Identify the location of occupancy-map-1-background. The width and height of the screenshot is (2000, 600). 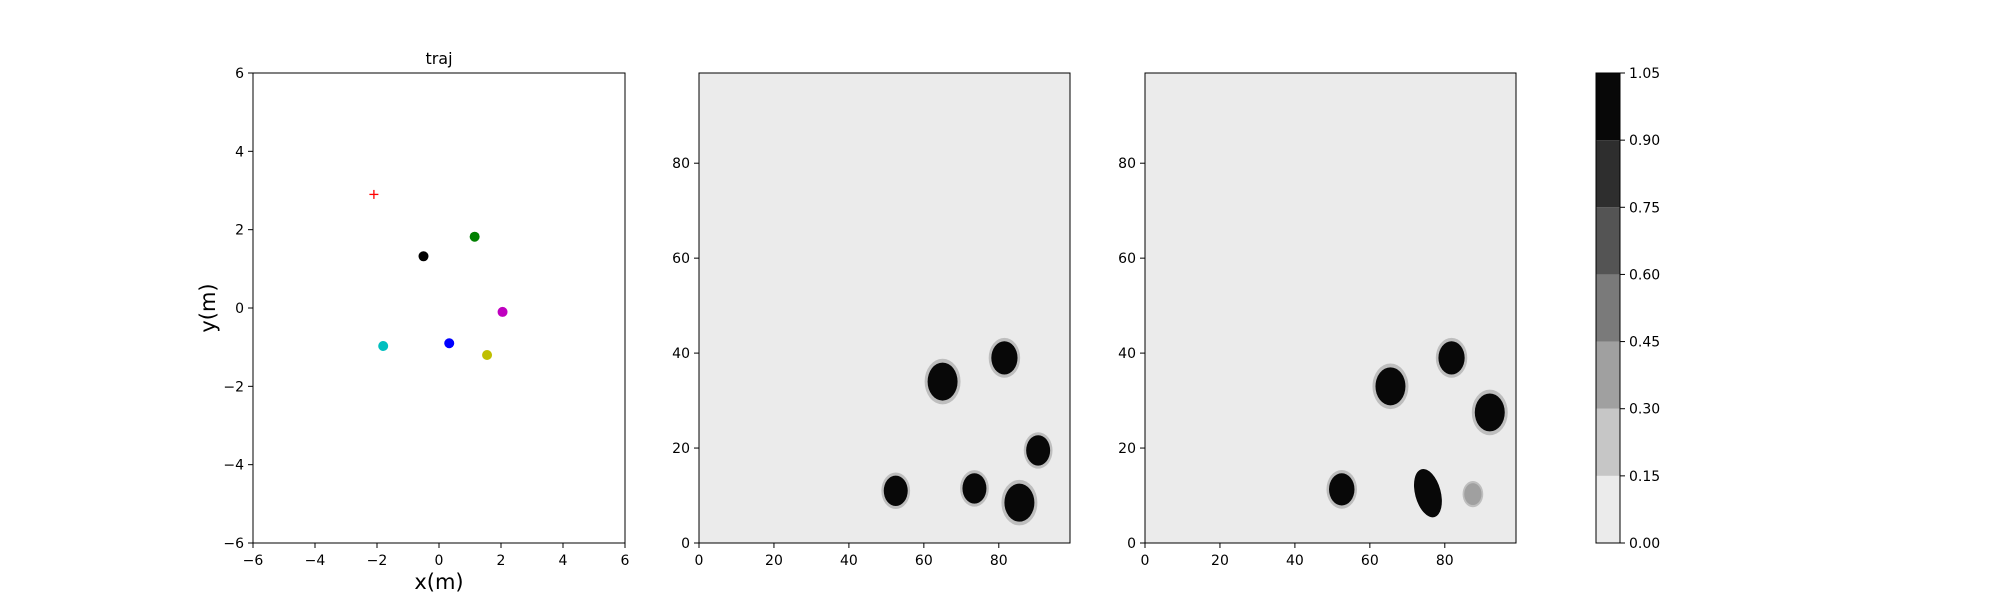
(884, 308).